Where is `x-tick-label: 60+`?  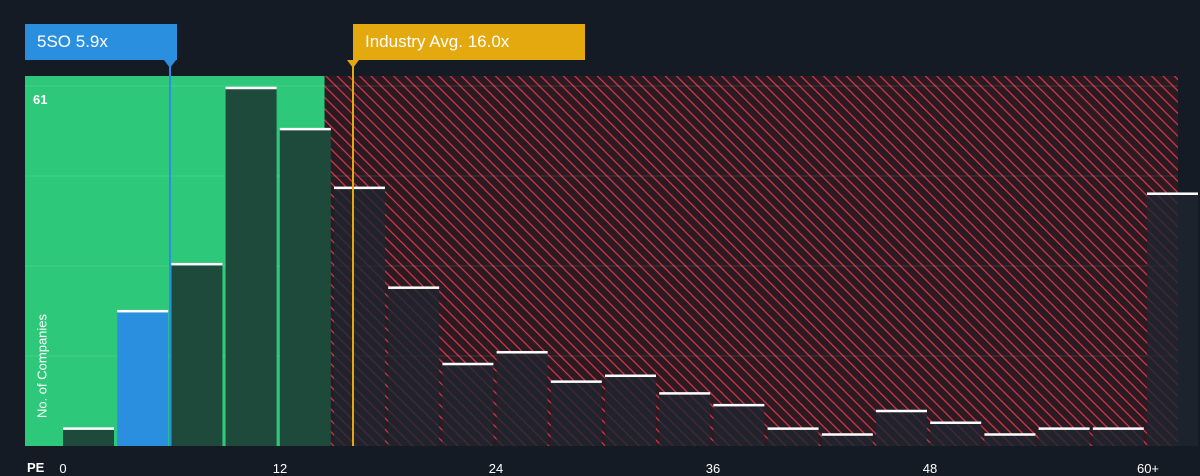
x-tick-label: 60+ is located at coordinates (1148, 468).